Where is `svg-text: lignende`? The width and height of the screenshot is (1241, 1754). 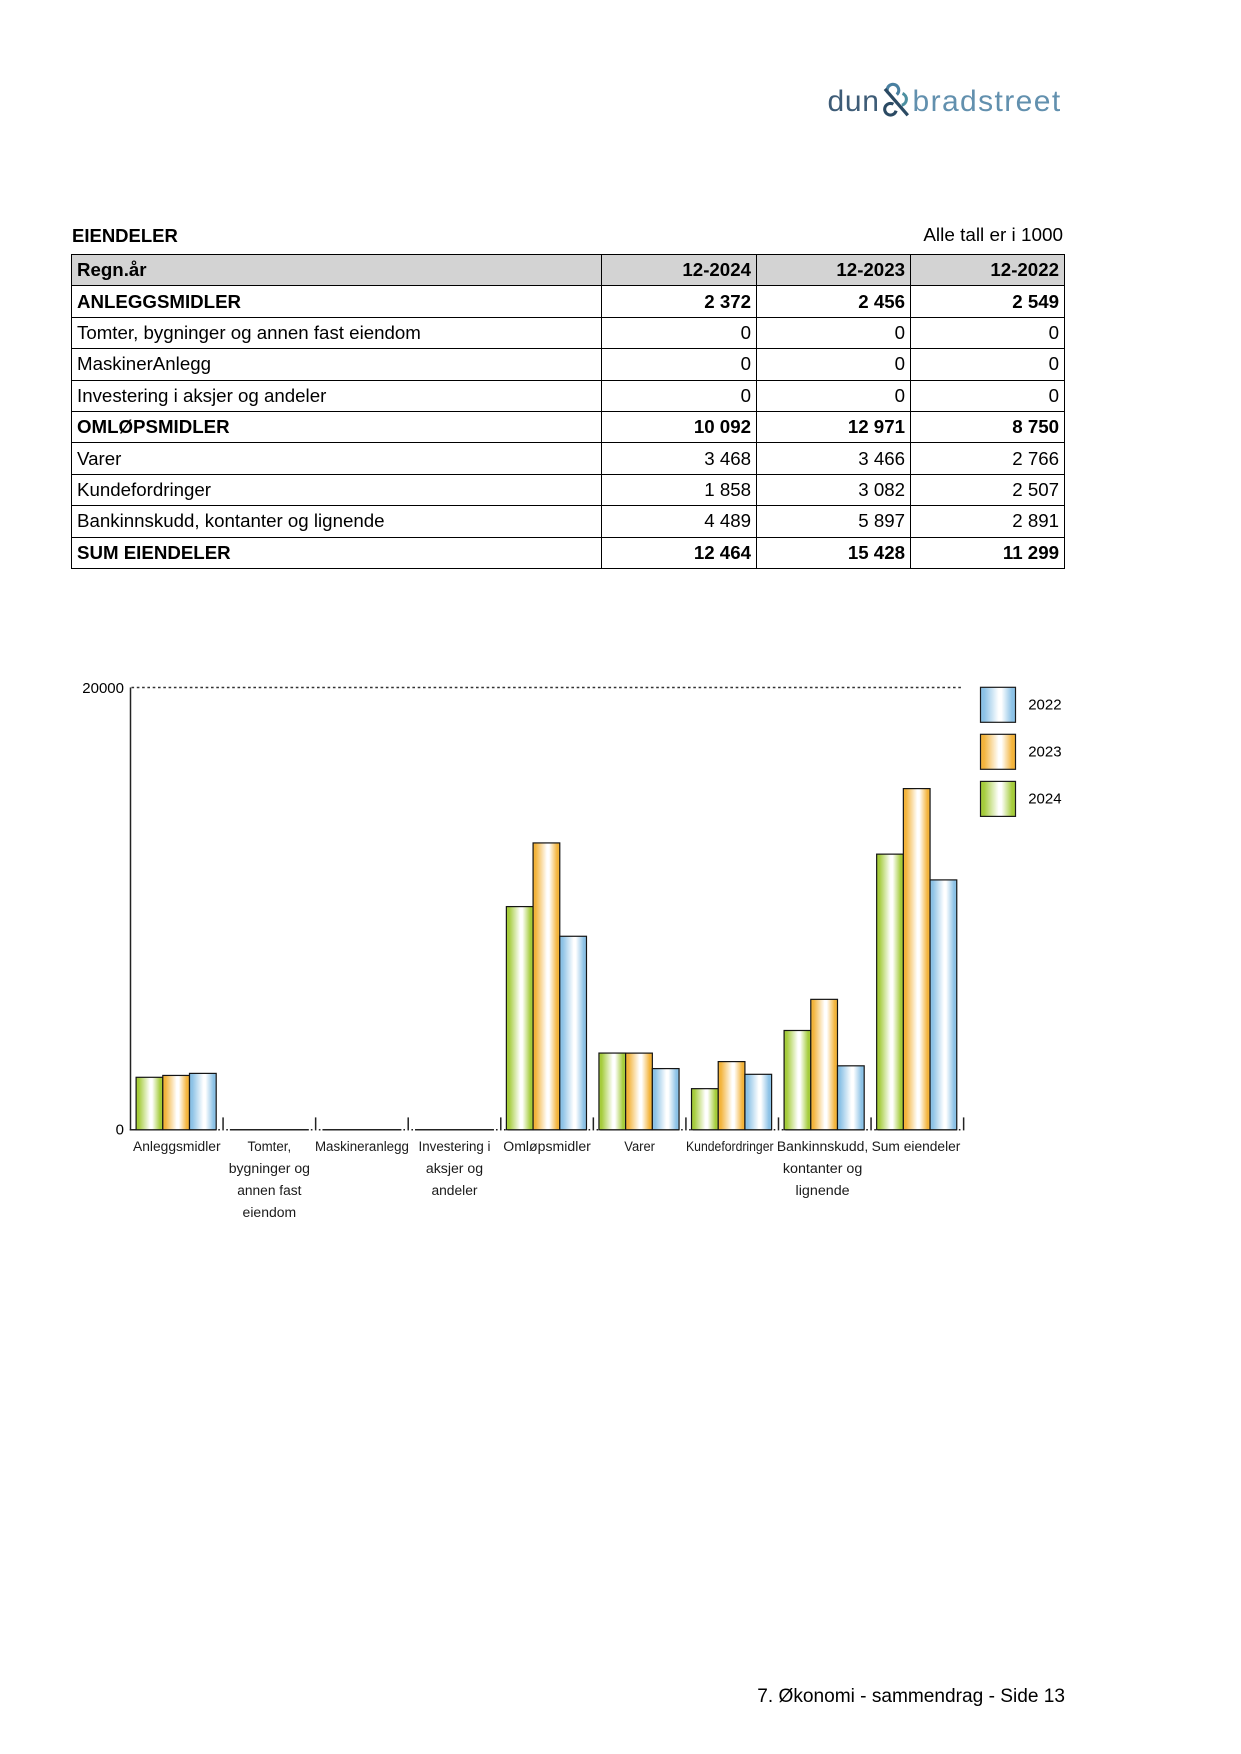 svg-text: lignende is located at coordinates (823, 1191).